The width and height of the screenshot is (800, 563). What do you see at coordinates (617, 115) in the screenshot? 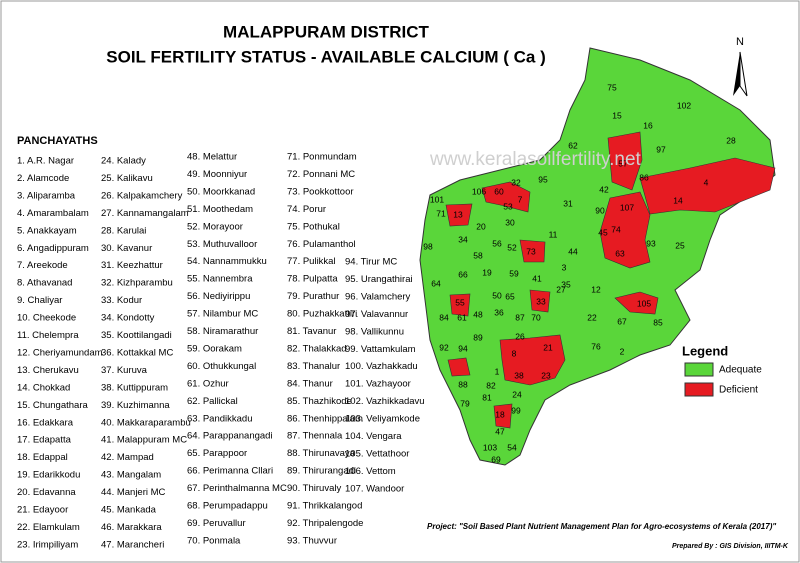
I see `map-label: 15` at bounding box center [617, 115].